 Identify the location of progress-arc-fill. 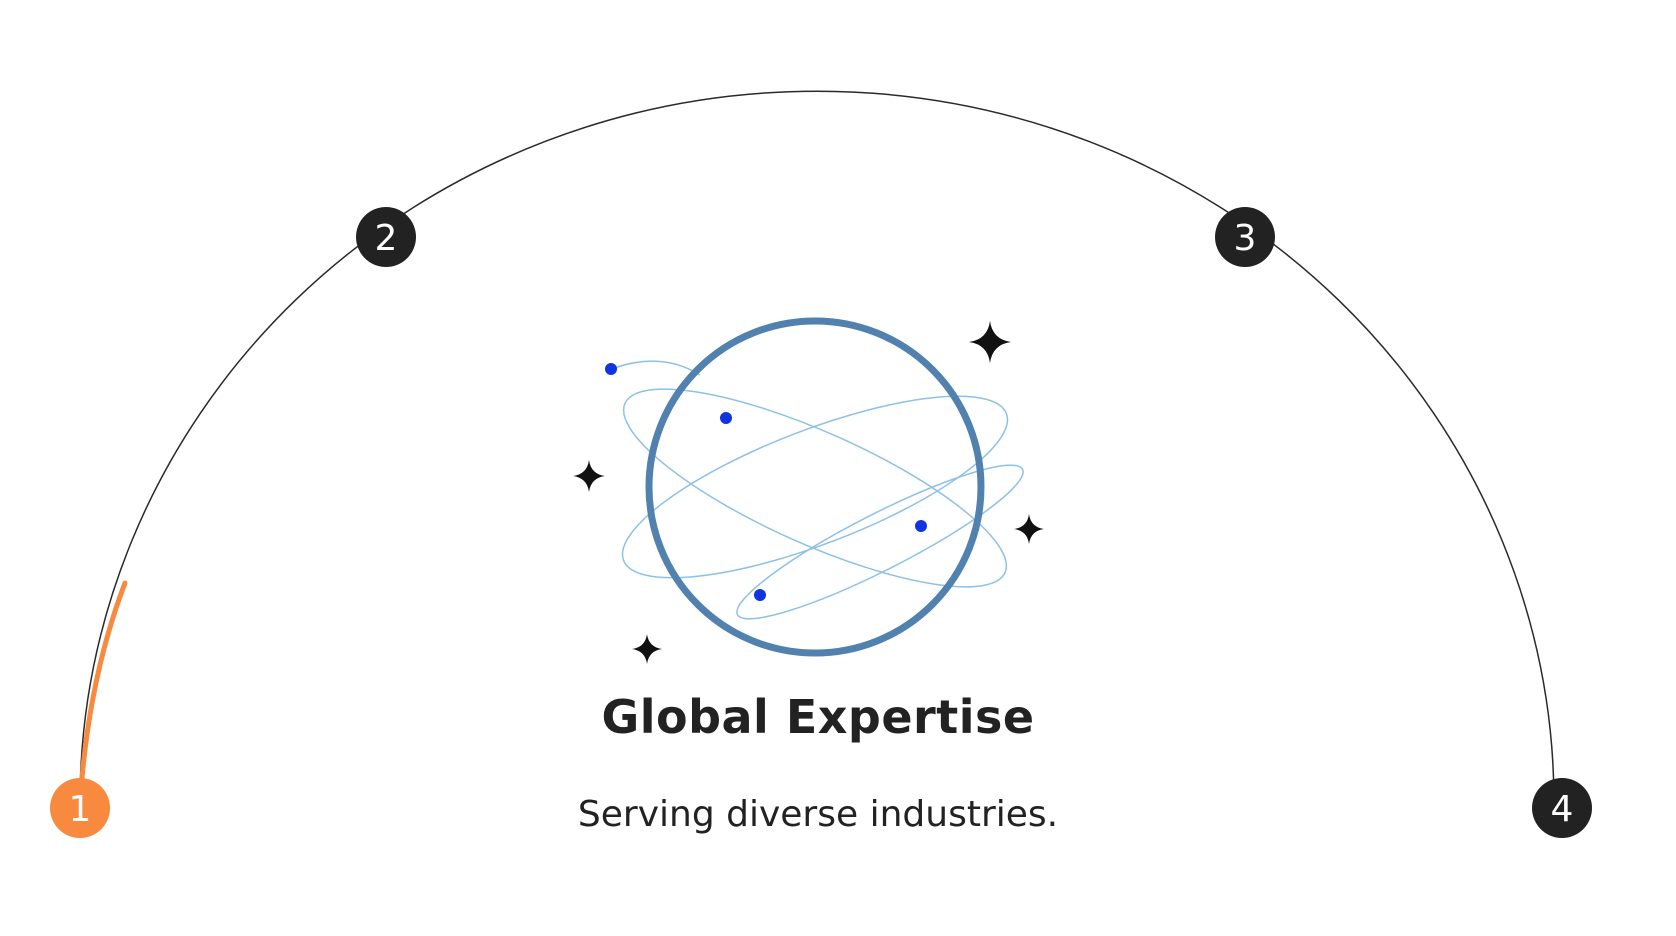
(102, 693).